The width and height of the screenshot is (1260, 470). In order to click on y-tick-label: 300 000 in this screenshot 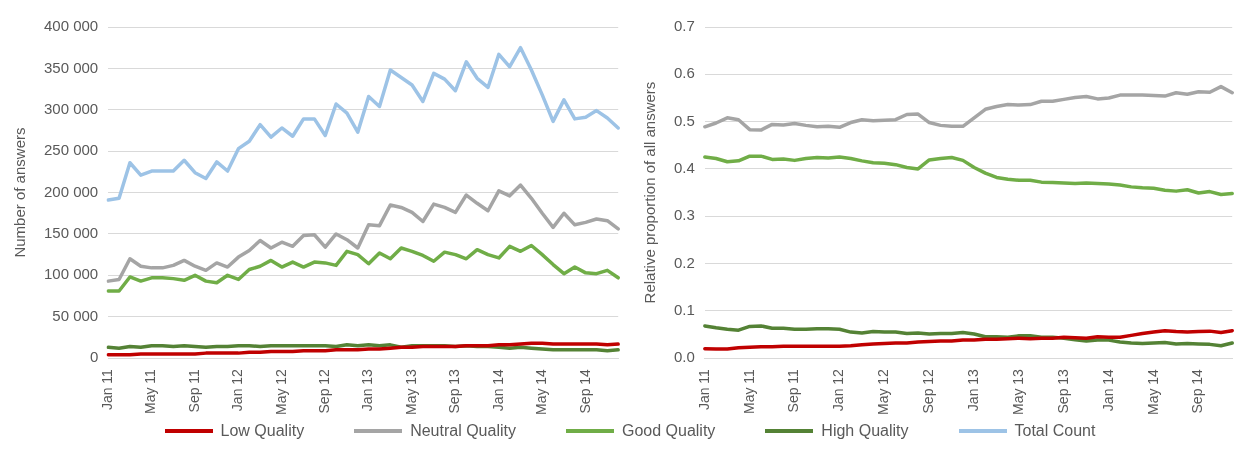, I will do `click(71, 108)`.